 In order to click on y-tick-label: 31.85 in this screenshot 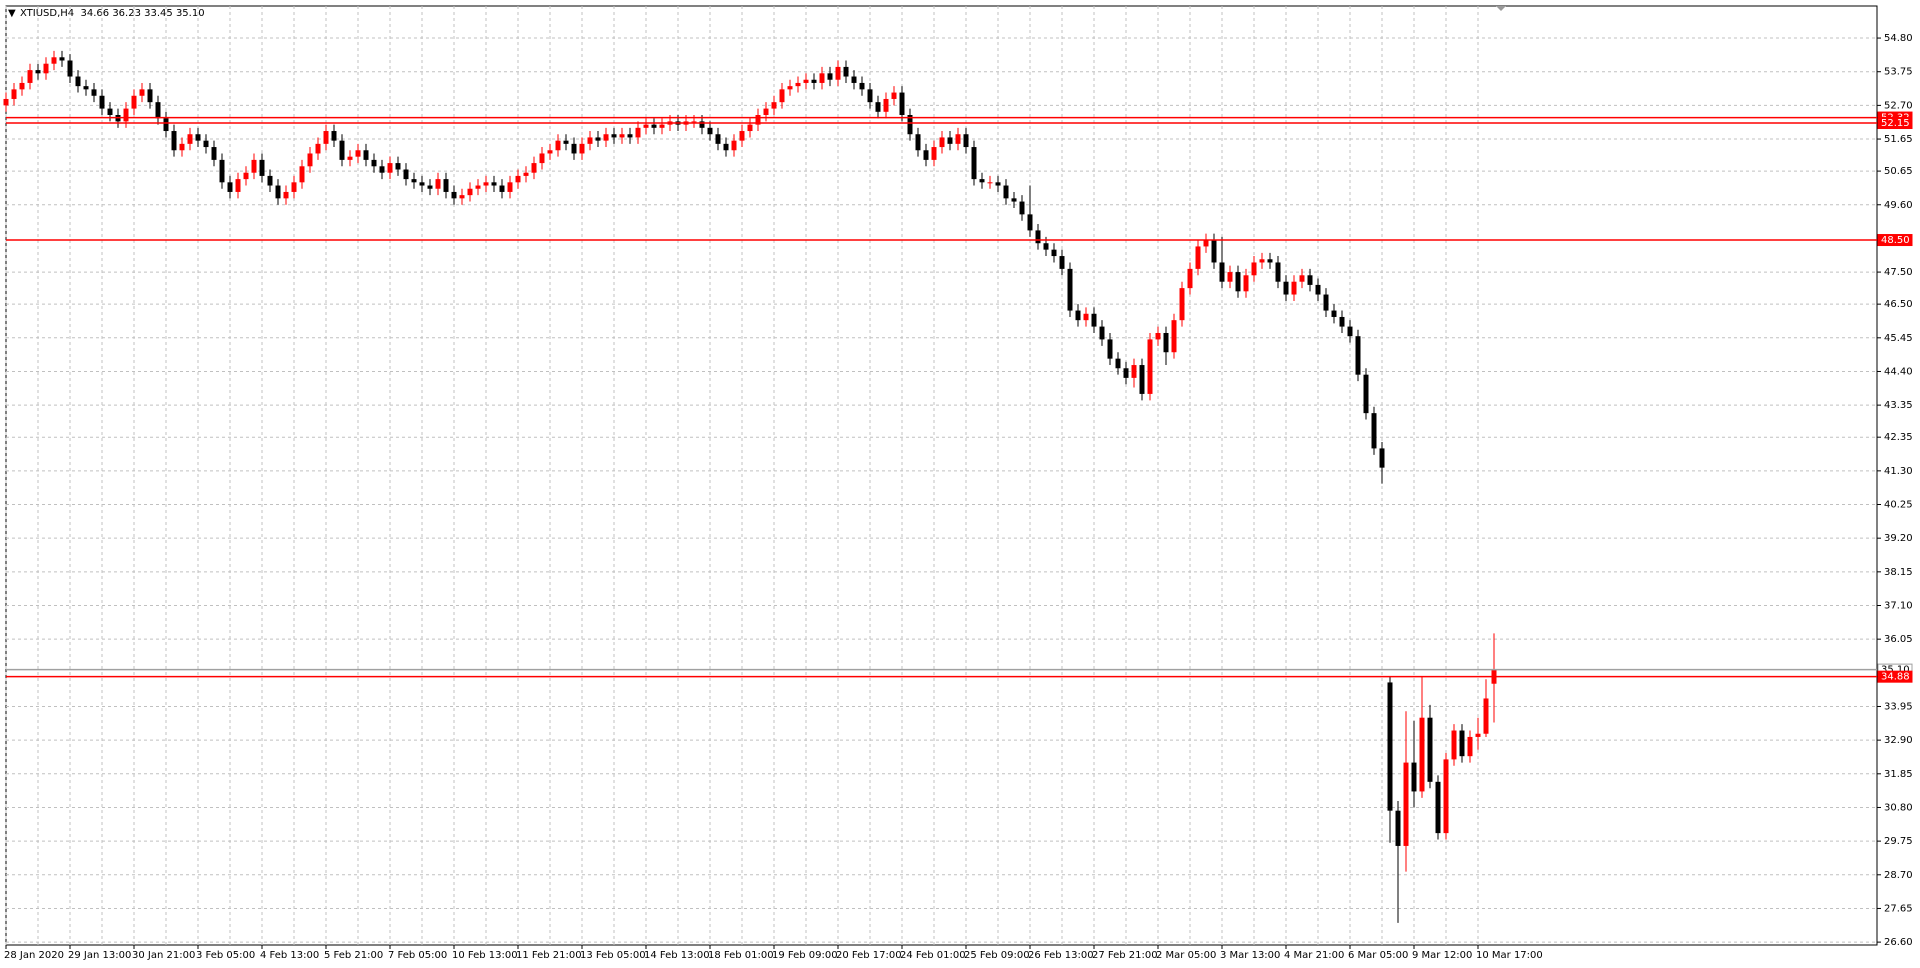, I will do `click(1898, 774)`.